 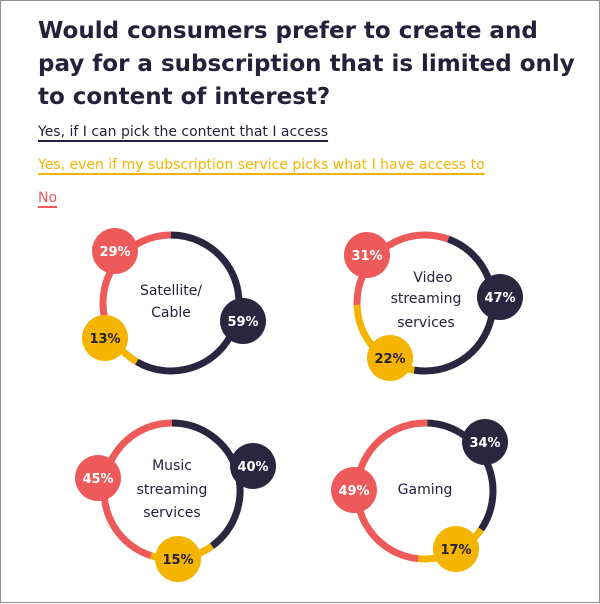 I want to click on ring-chart-video-streaming: 31% 47% 22% Video streaming services, so click(x=433, y=306).